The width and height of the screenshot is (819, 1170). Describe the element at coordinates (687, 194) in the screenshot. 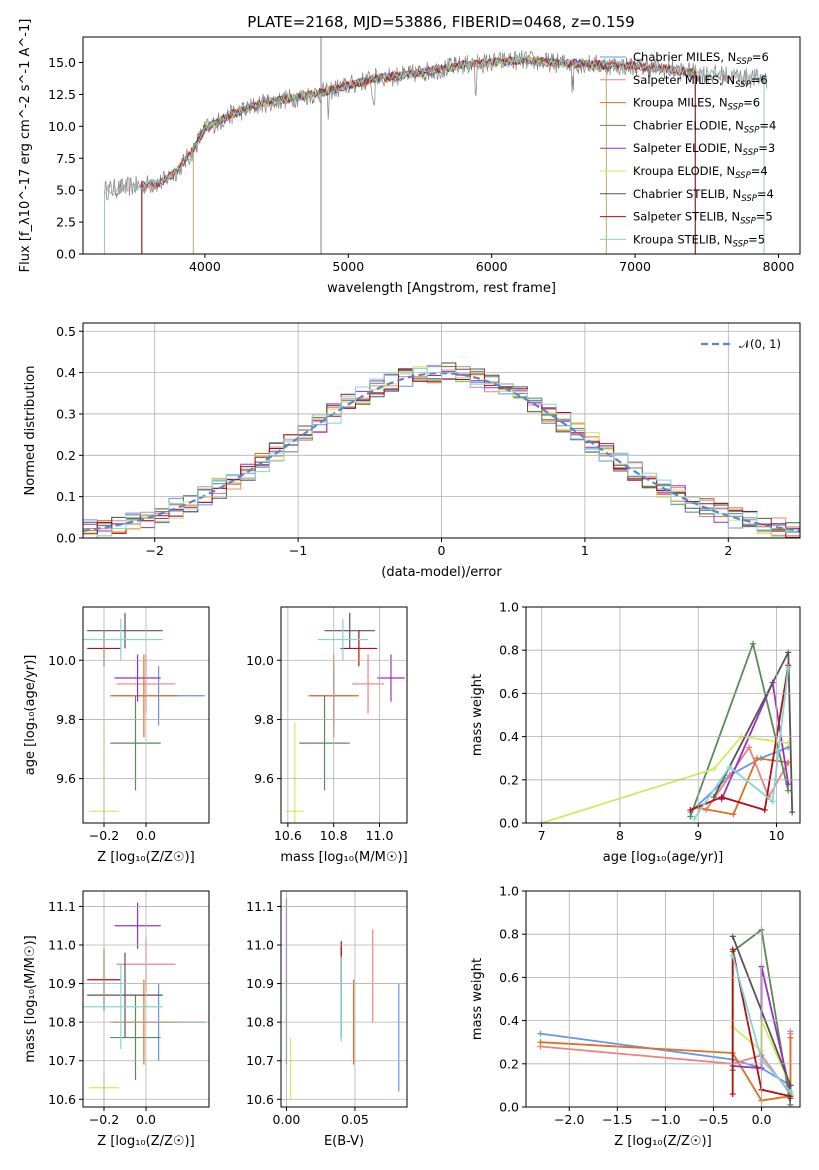

I see `legend-label-main: Chabrier STELIB, N` at that location.